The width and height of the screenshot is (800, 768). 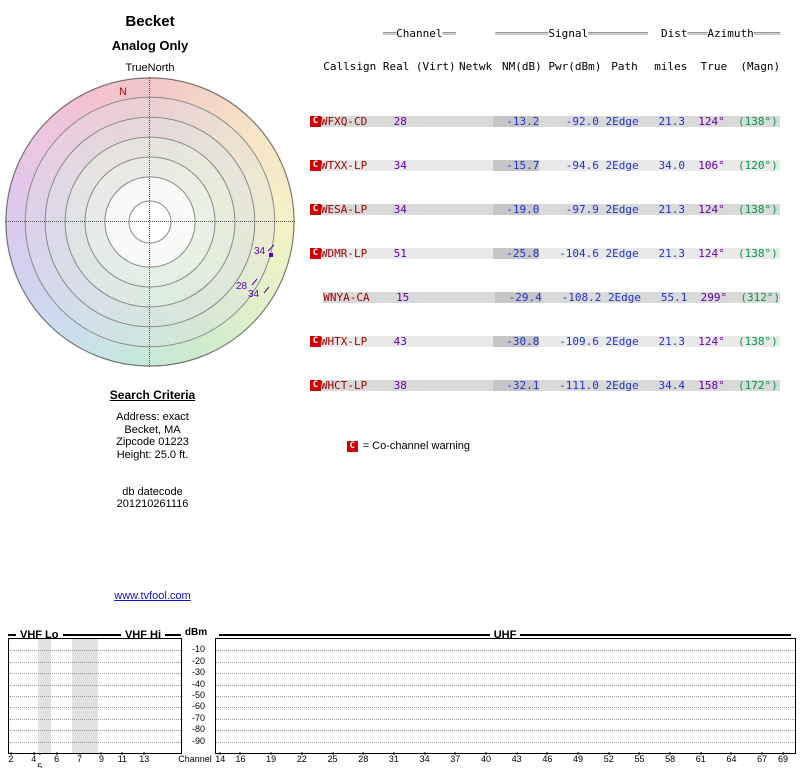 What do you see at coordinates (150, 21) in the screenshot?
I see `page-title: Becket` at bounding box center [150, 21].